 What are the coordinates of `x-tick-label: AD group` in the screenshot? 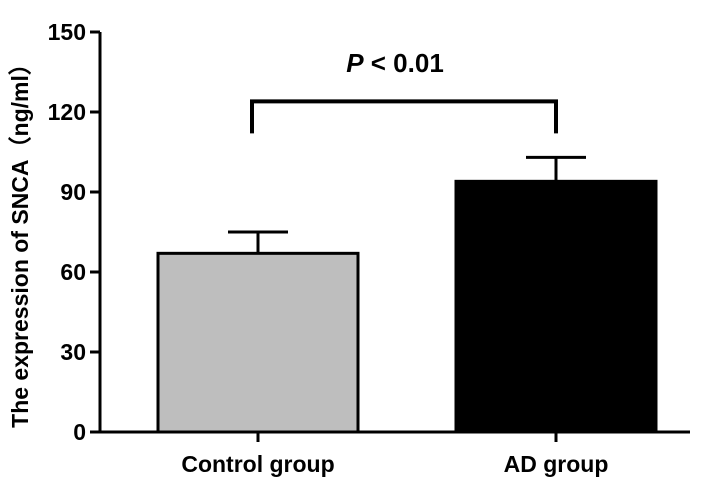 It's located at (556, 464).